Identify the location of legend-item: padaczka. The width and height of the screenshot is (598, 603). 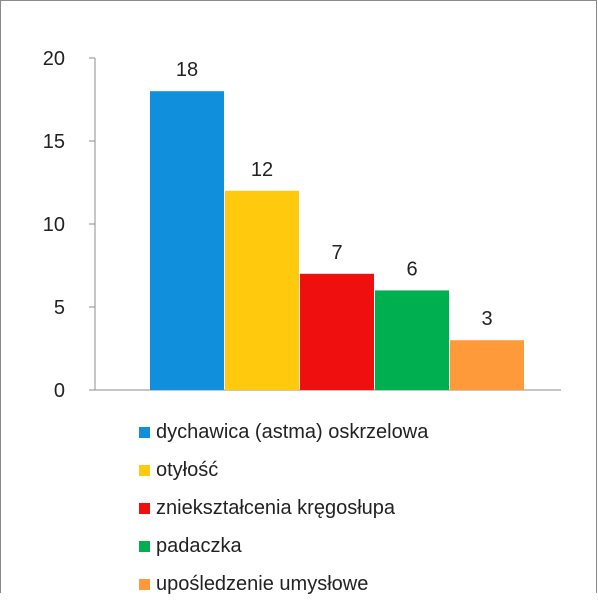
(283, 546).